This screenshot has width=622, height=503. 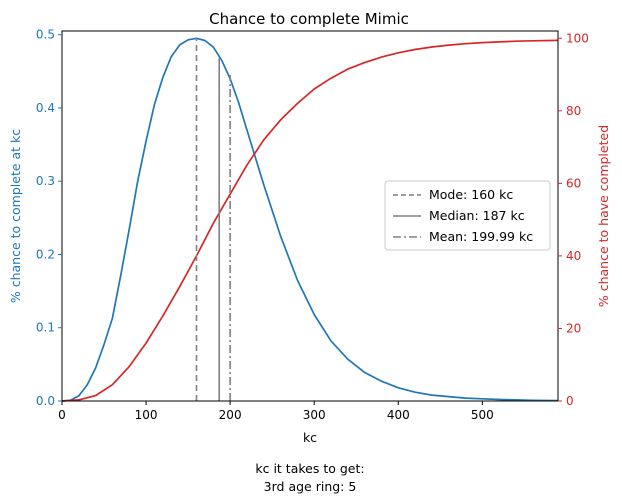 What do you see at coordinates (570, 401) in the screenshot?
I see `y-right-tick-label: 0` at bounding box center [570, 401].